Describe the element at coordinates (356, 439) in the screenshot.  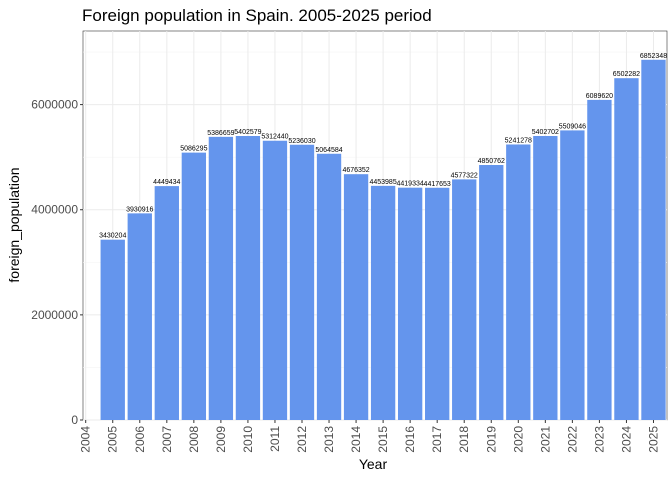
I see `x-tick-label: 2014` at that location.